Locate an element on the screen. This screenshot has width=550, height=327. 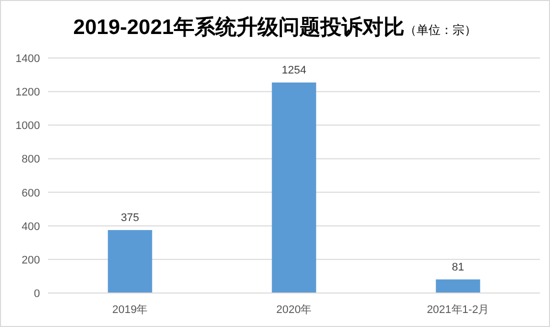
chart-subtitle: （单位：宗） is located at coordinates (440, 30).